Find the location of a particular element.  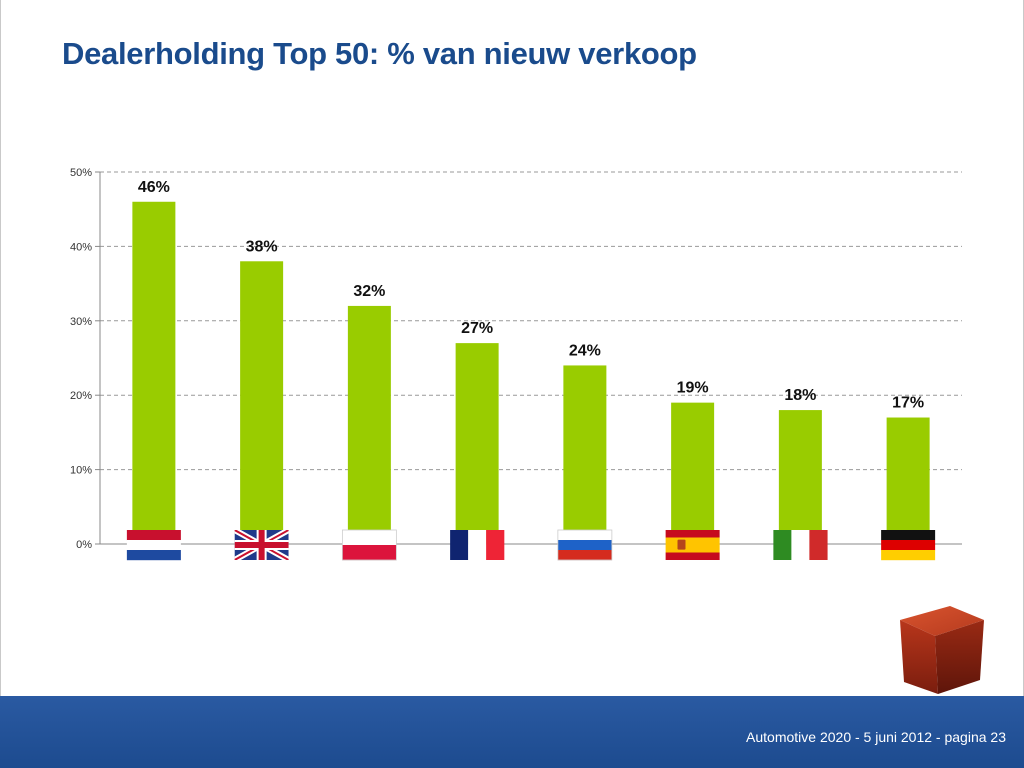

y-tick-label: 40% is located at coordinates (81, 247).